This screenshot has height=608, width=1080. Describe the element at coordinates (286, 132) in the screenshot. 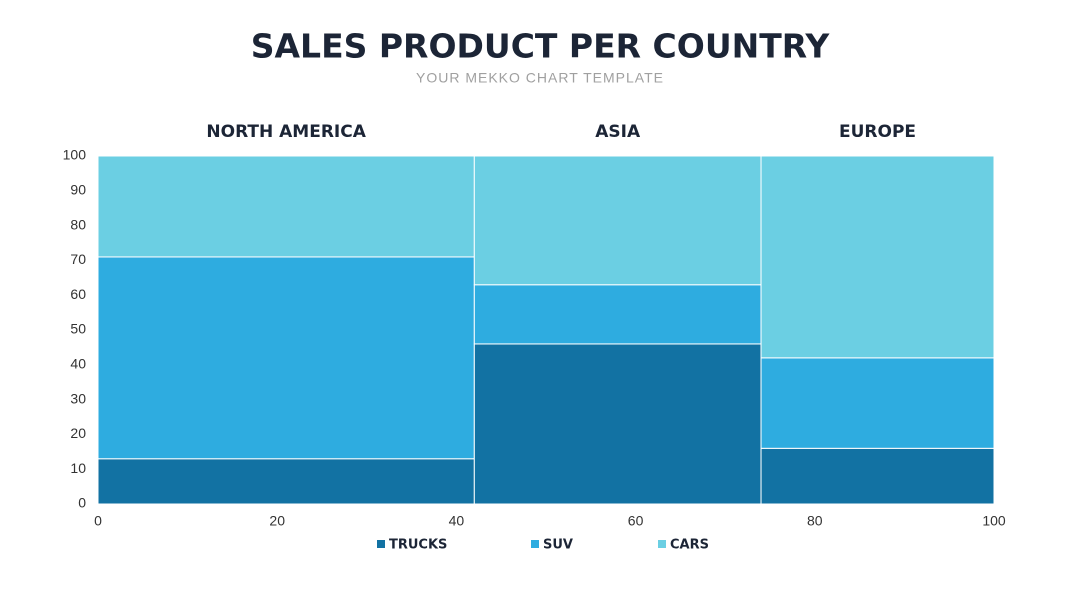

I see `category-label: NORTH AMERICA` at that location.